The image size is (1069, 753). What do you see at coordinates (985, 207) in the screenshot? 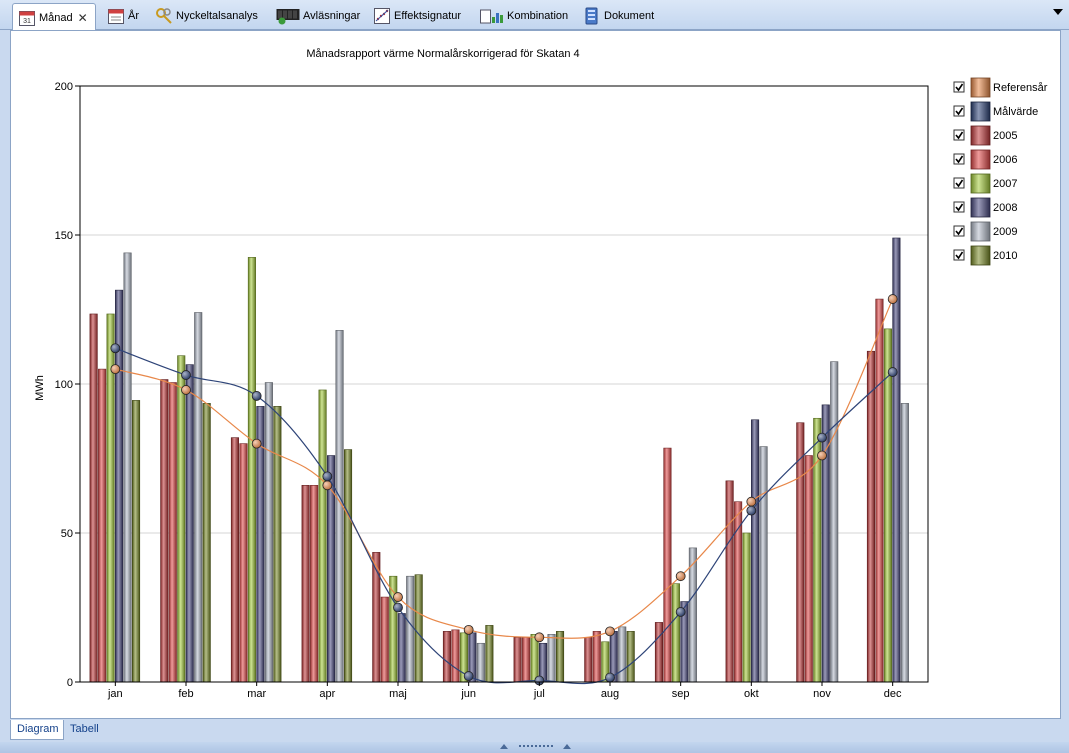
I see `legend-item-2008: 2008` at bounding box center [985, 207].